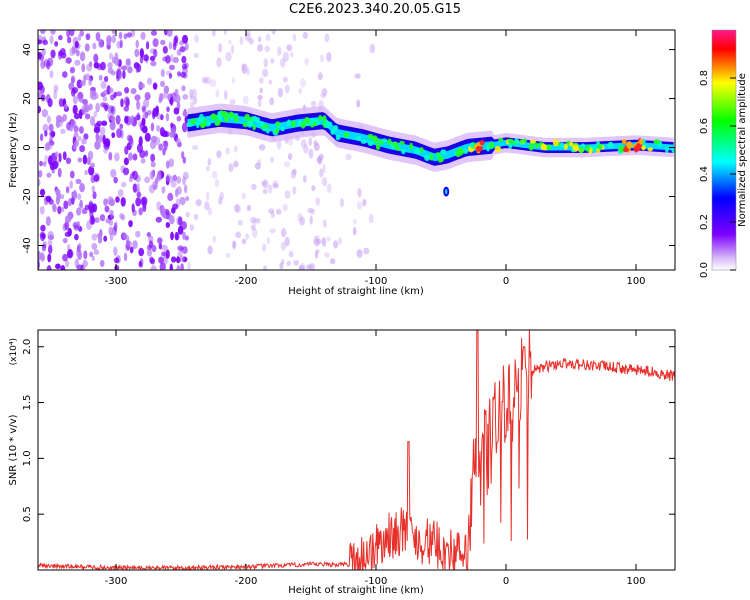 Image resolution: width=750 pixels, height=600 pixels. I want to click on y-tick-label: -20, so click(27, 196).